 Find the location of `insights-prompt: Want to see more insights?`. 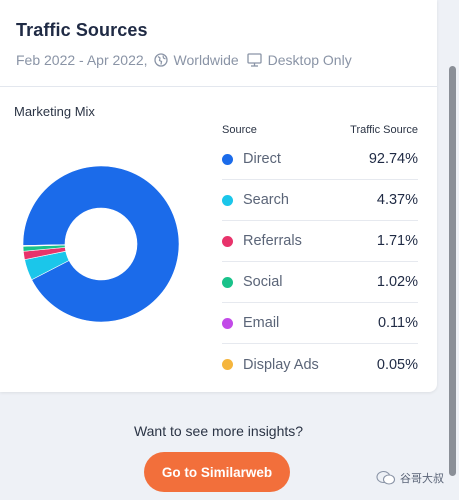

insights-prompt: Want to see more insights? is located at coordinates (218, 431).